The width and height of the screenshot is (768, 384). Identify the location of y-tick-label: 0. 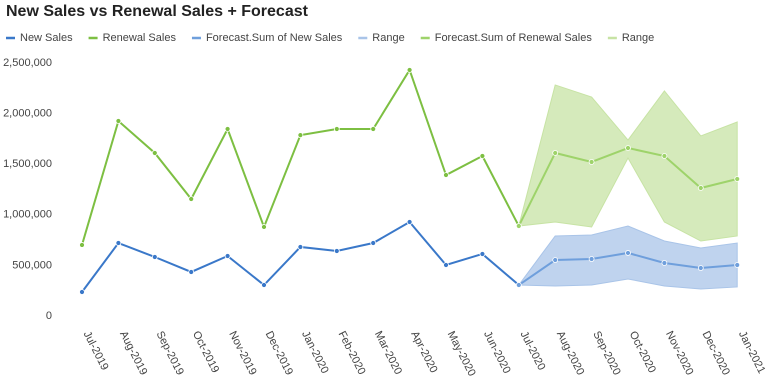
(49, 316).